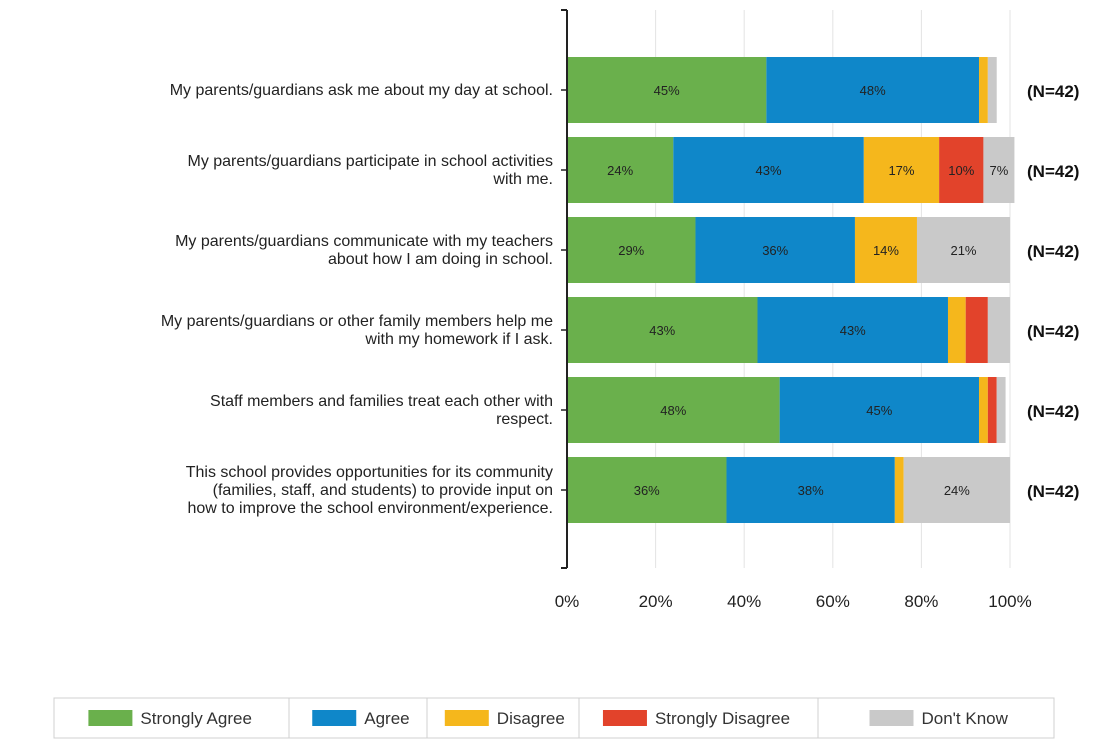  Describe the element at coordinates (1009, 601) in the screenshot. I see `x-tick-label: 100%` at that location.